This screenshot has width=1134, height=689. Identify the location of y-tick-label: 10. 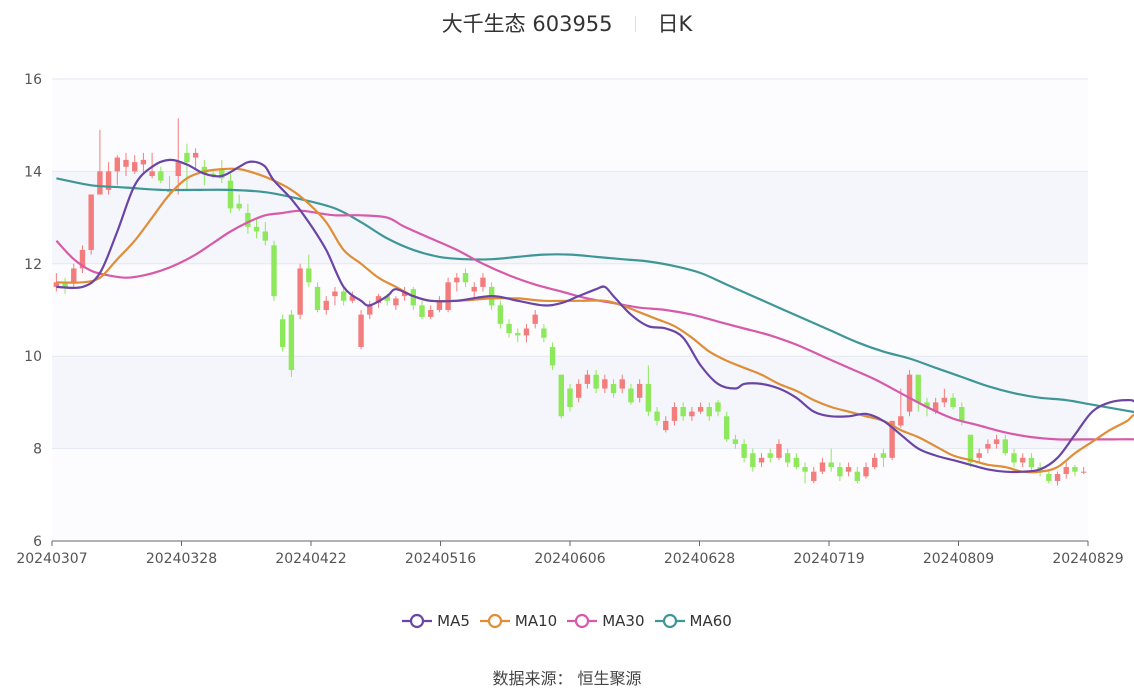
(33, 357).